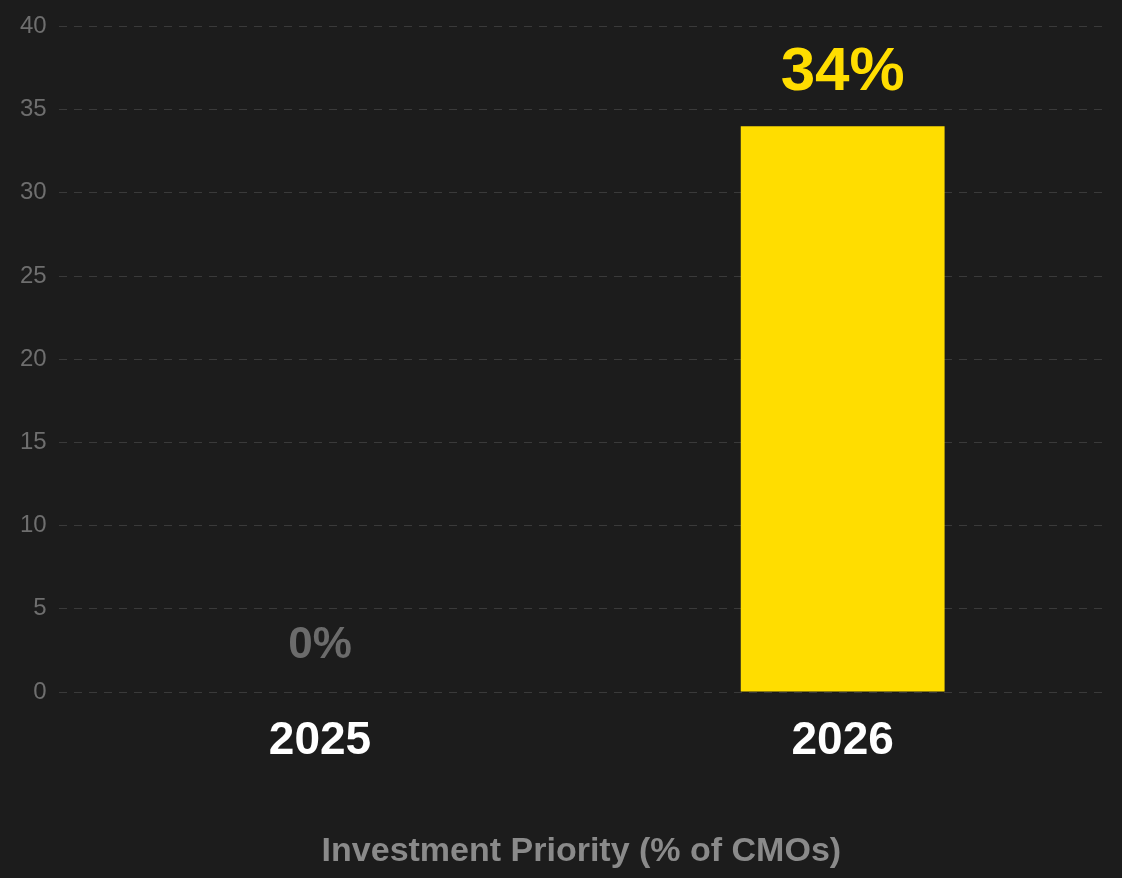 Image resolution: width=1122 pixels, height=878 pixels. Describe the element at coordinates (33, 524) in the screenshot. I see `y-tick-label: 10` at that location.